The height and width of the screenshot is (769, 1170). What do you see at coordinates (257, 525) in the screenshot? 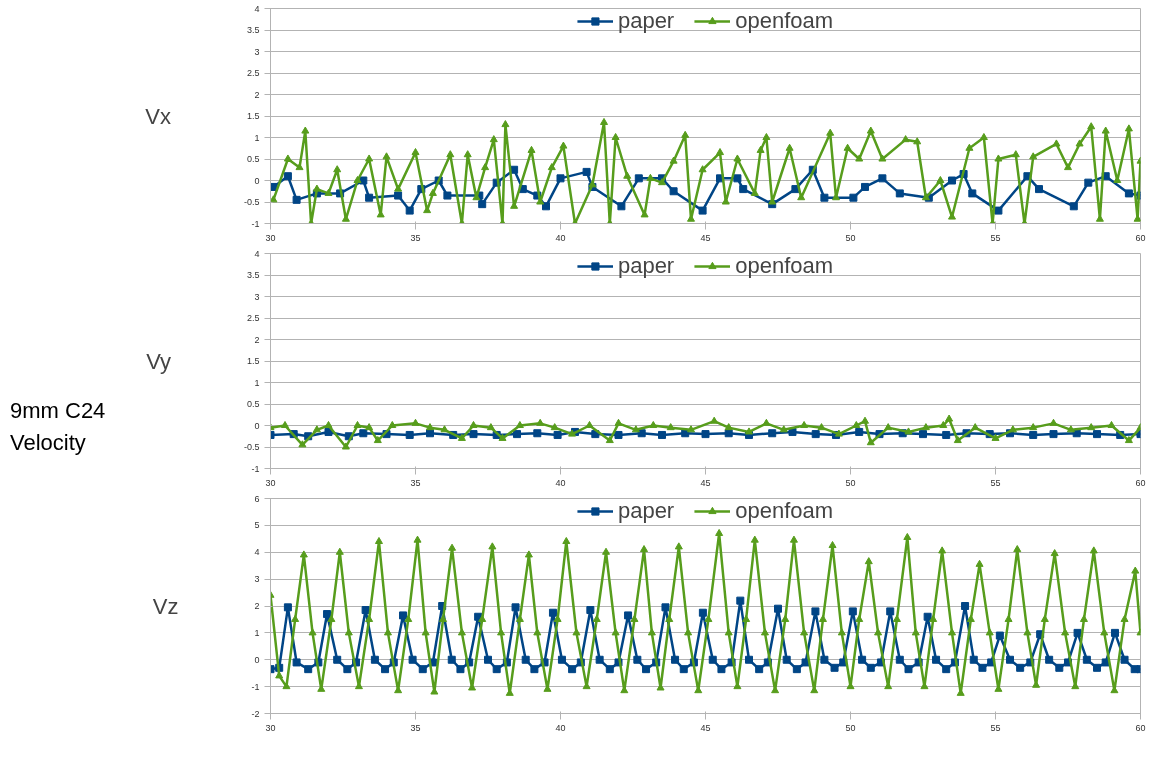
I see `y-tick-label: 5` at bounding box center [257, 525].